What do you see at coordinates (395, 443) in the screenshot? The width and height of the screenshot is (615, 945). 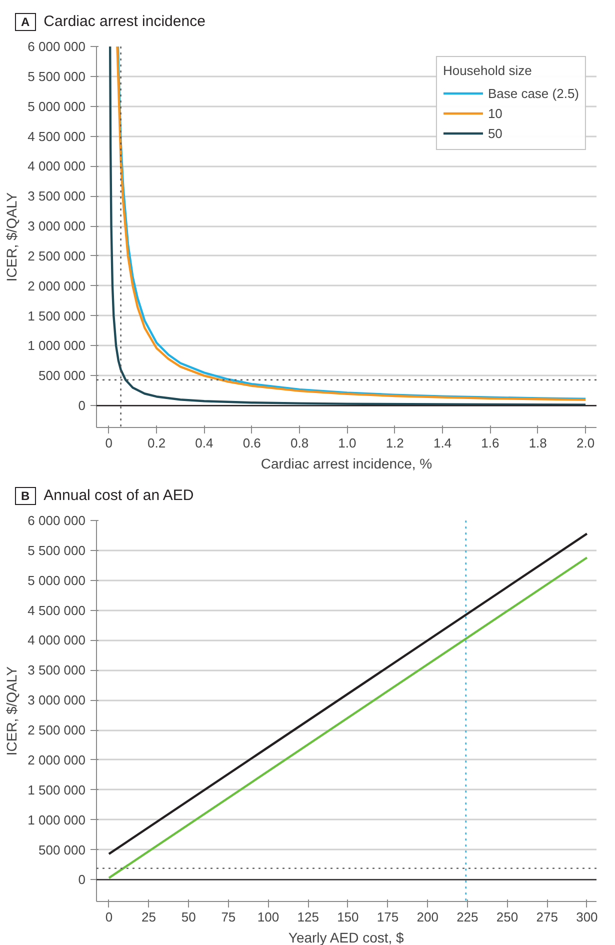 I see `x-tick-label: 1.2` at bounding box center [395, 443].